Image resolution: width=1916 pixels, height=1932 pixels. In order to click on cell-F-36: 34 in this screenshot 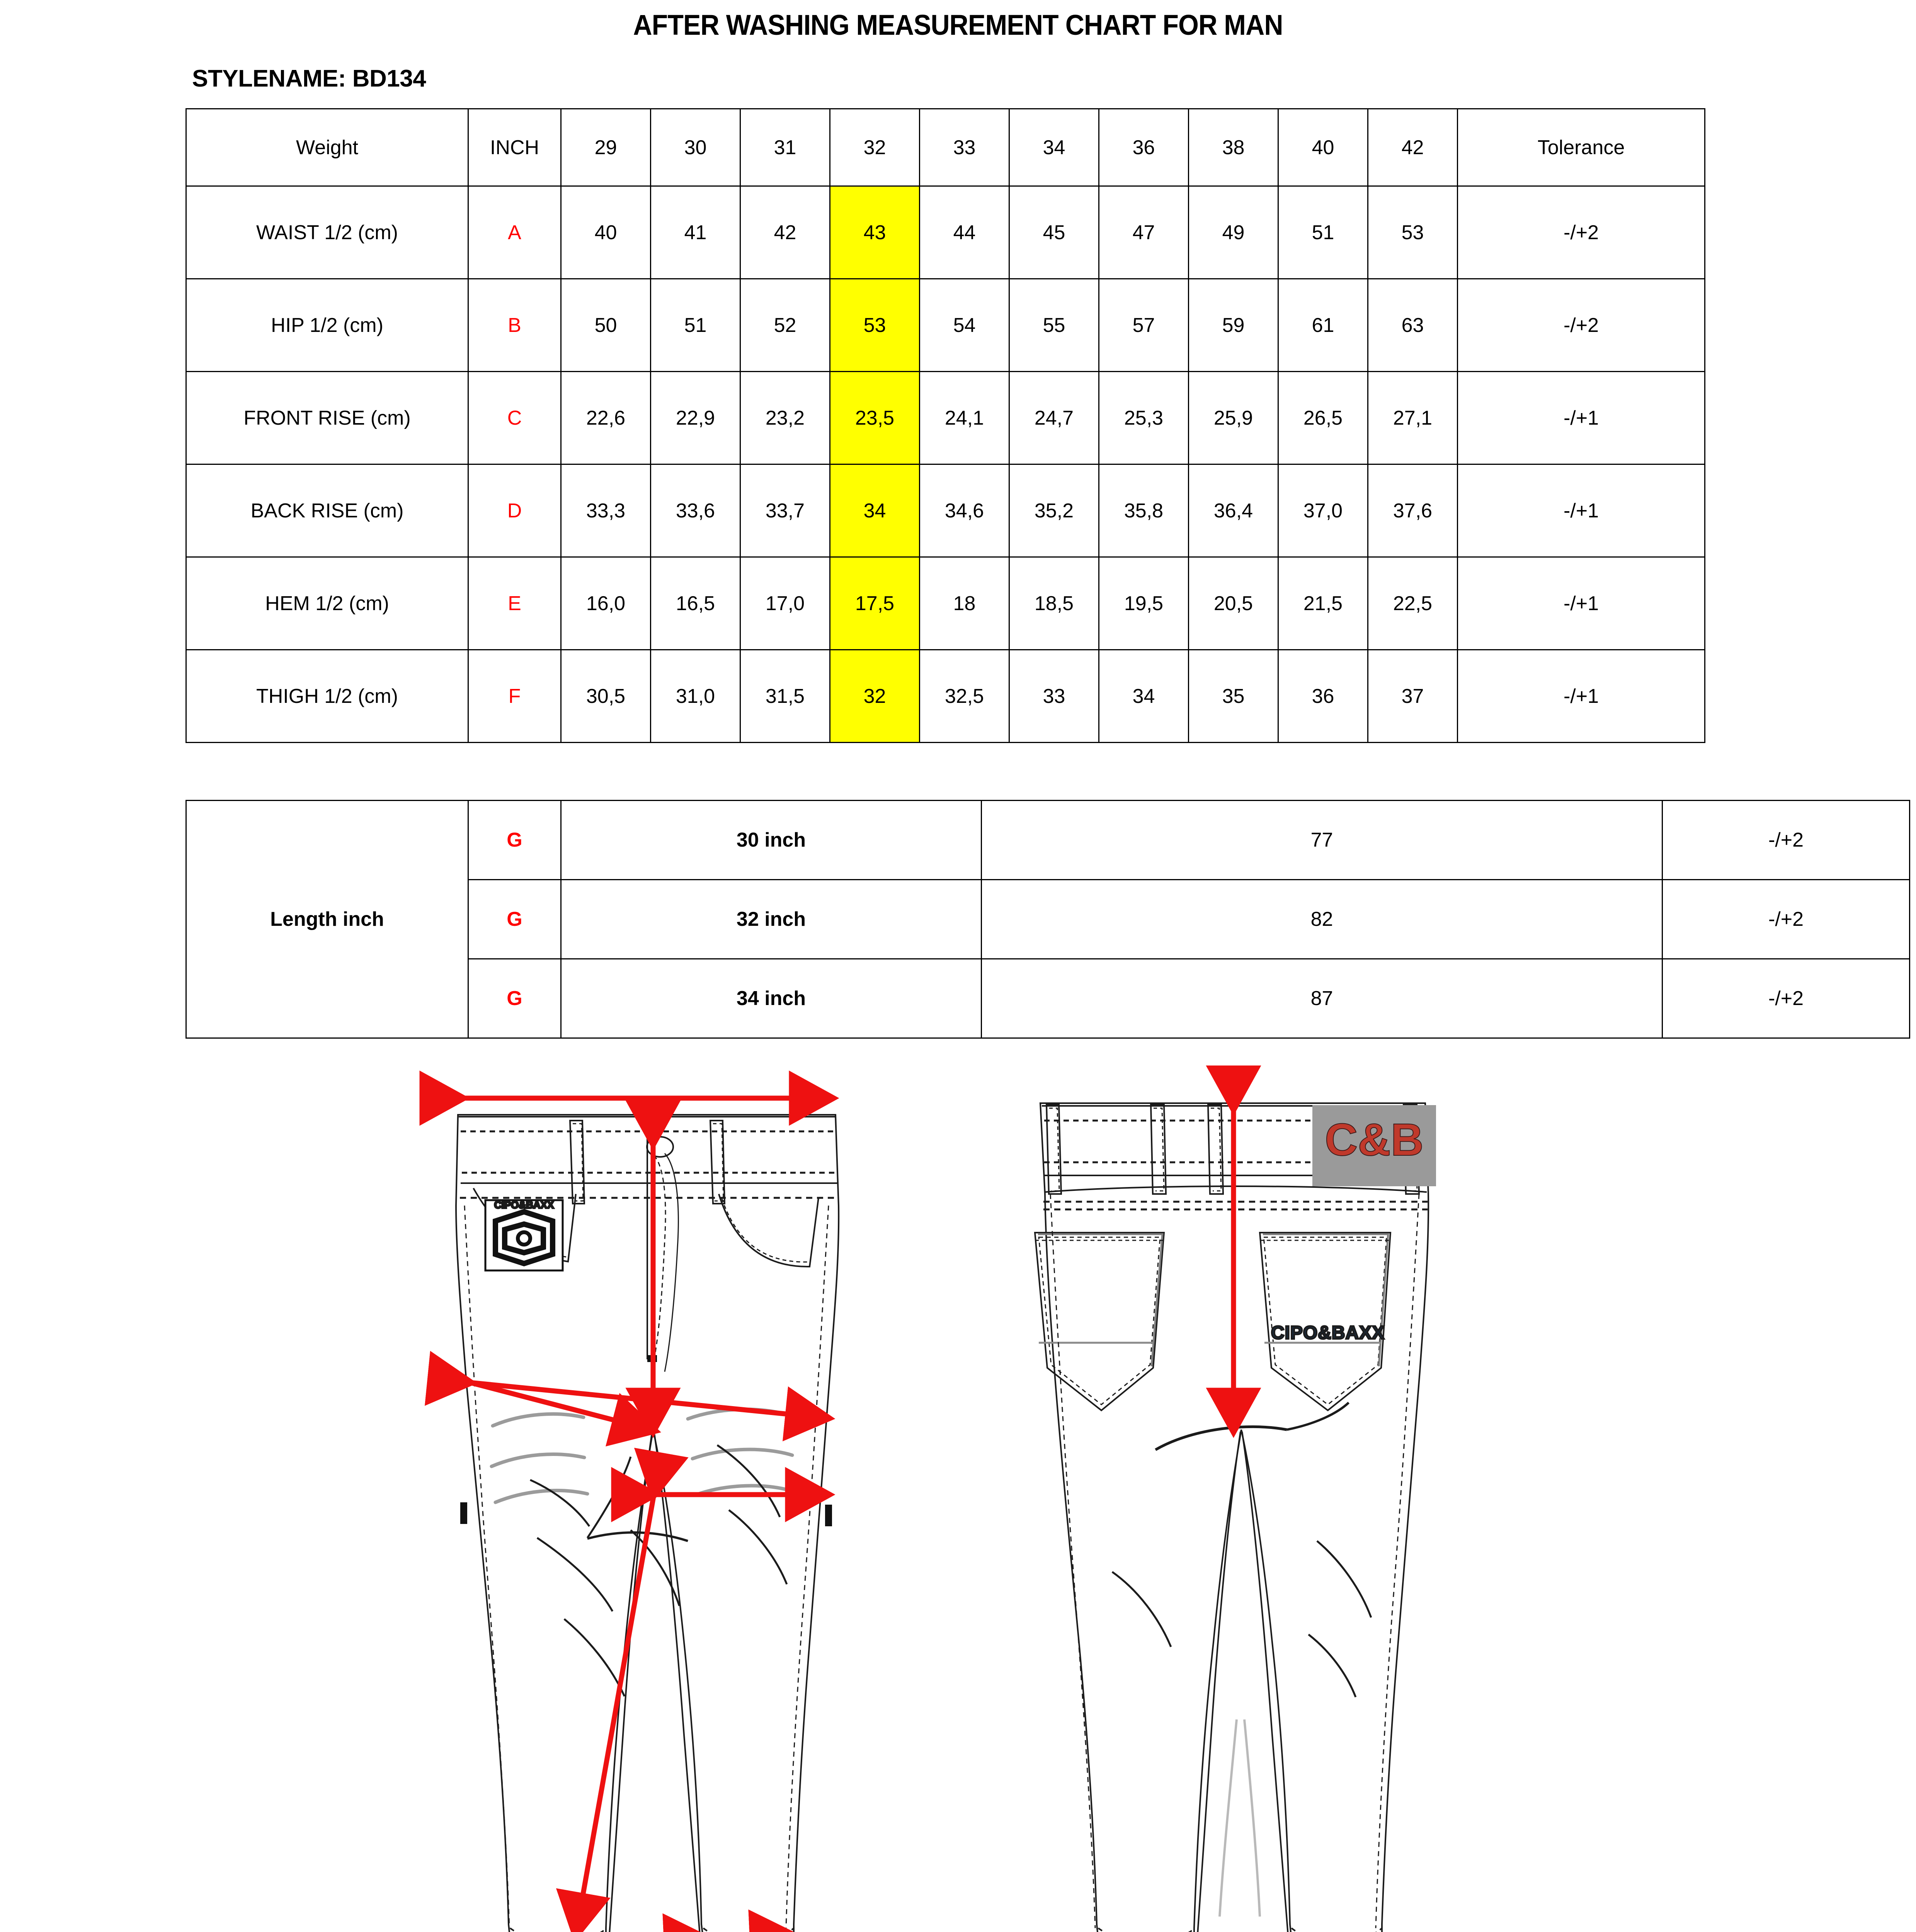, I will do `click(1143, 696)`.